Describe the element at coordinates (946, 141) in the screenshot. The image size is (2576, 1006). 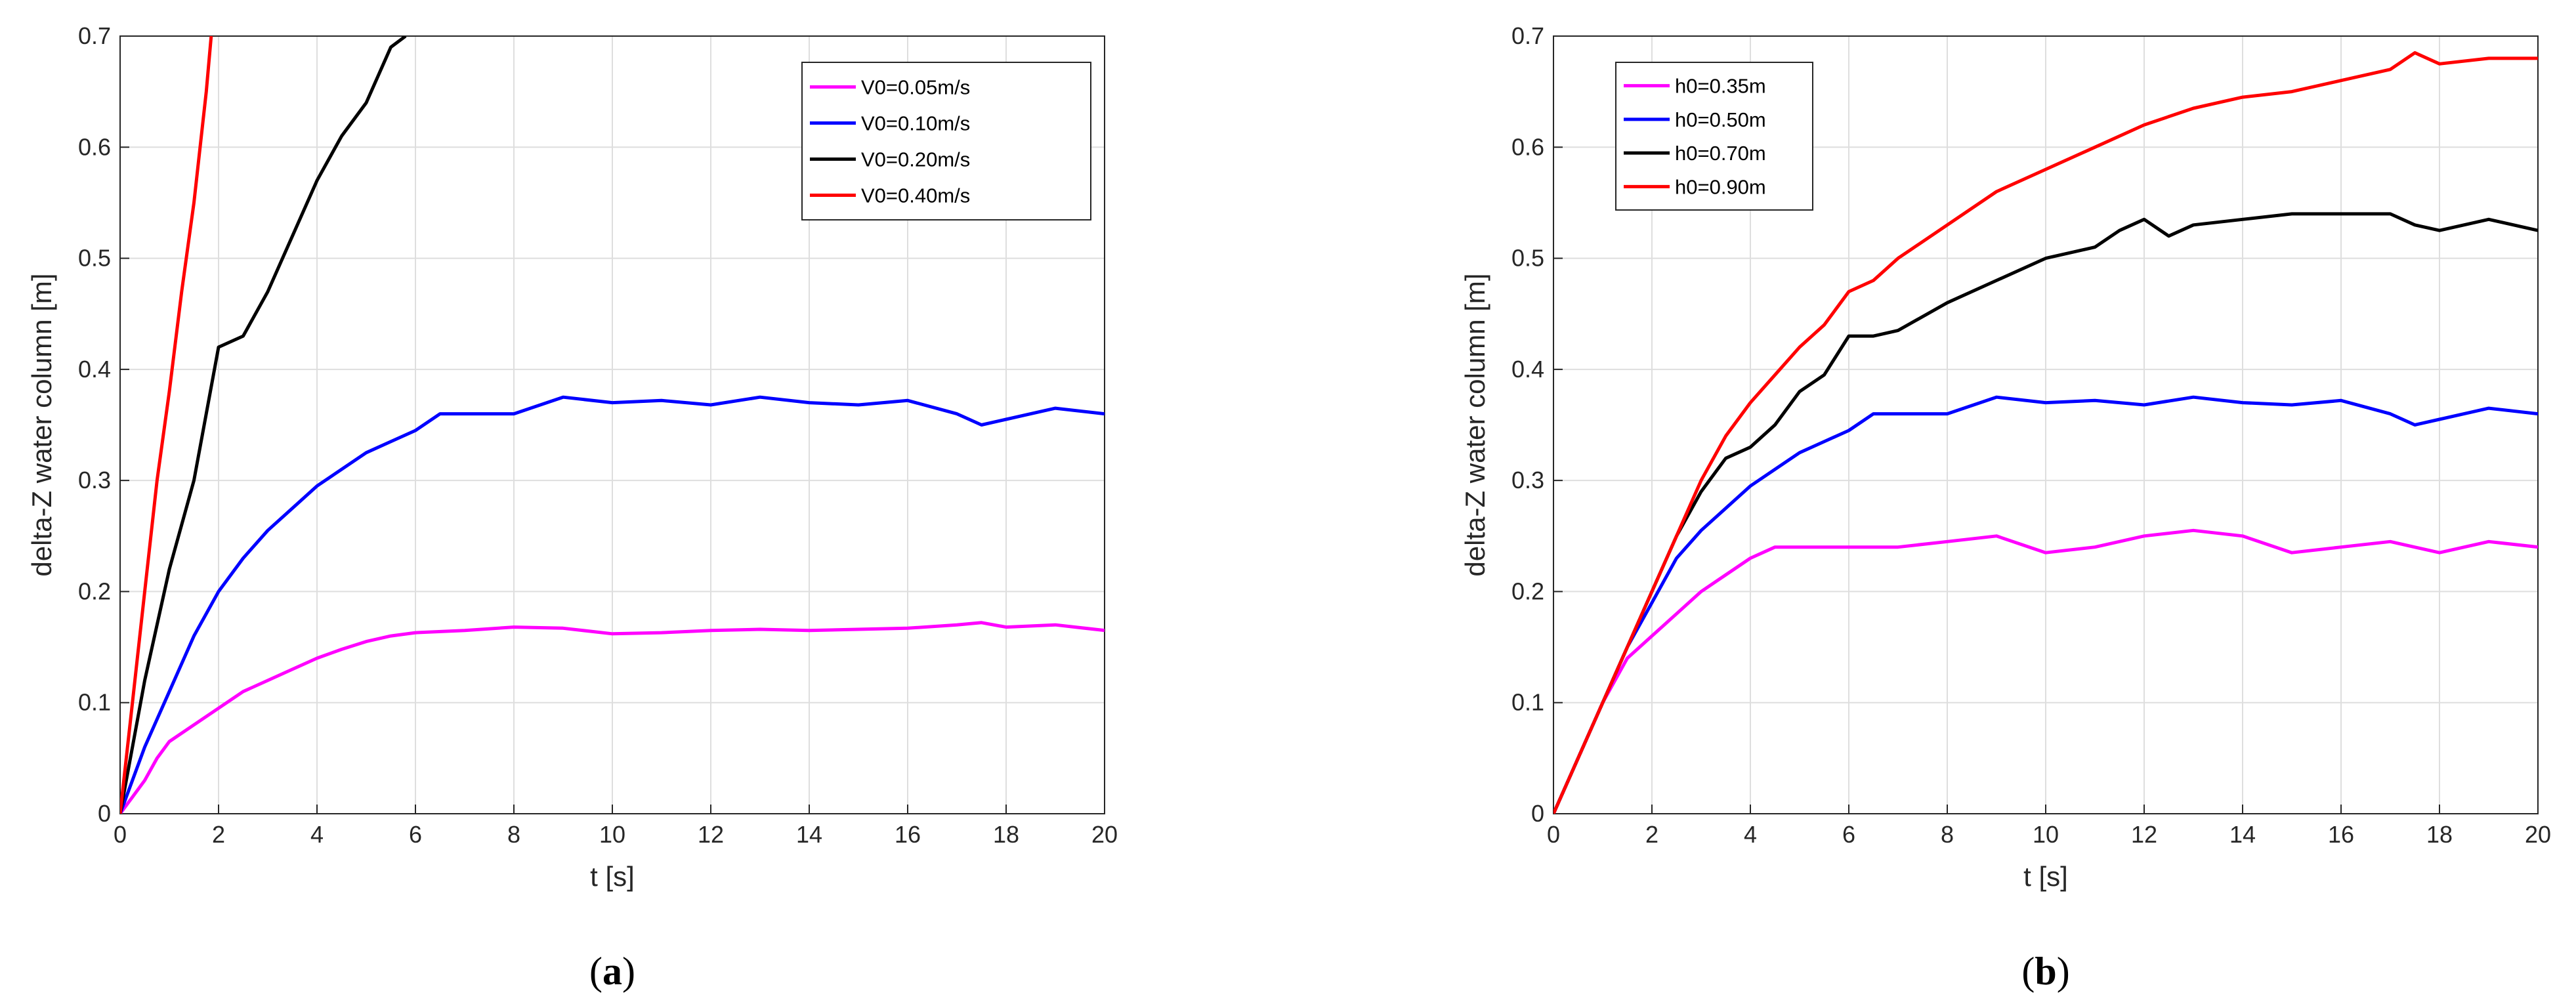
I see `legend: V0=0.05m/s V0=0.10m/s V0=0.20m/s V0=0.40m/s` at that location.